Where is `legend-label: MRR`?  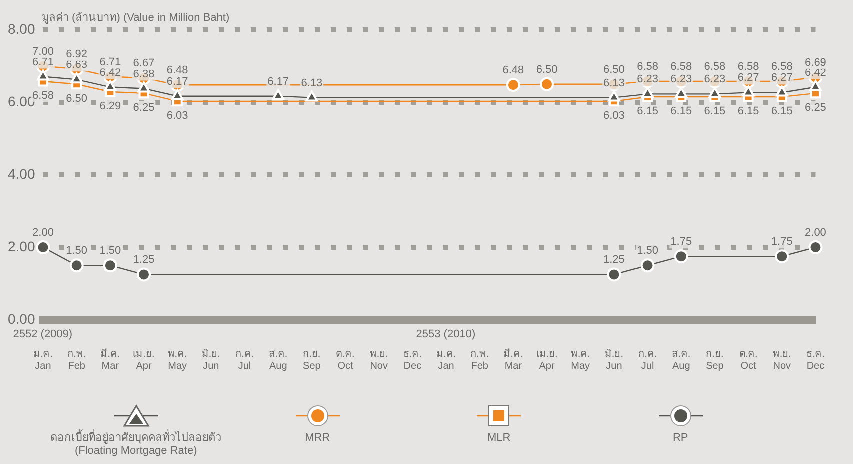 legend-label: MRR is located at coordinates (317, 438).